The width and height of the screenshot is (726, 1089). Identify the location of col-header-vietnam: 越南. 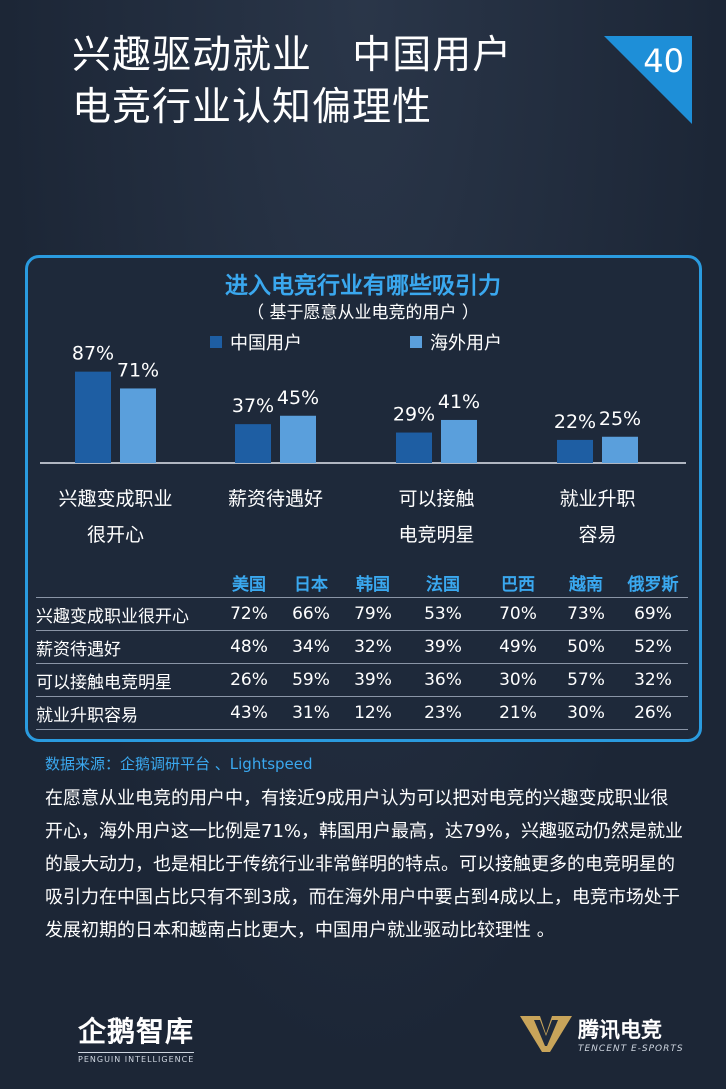
(586, 584).